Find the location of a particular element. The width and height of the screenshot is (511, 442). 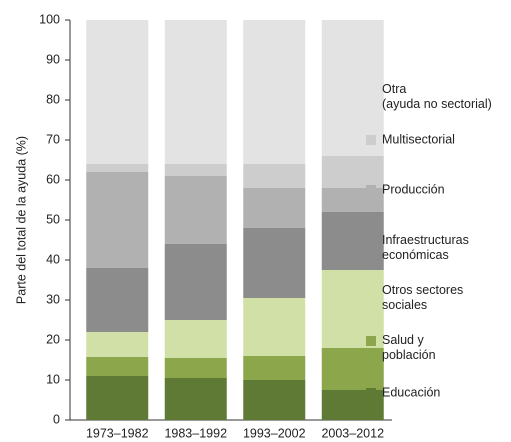

y-tick-label: 40 is located at coordinates (53, 259).